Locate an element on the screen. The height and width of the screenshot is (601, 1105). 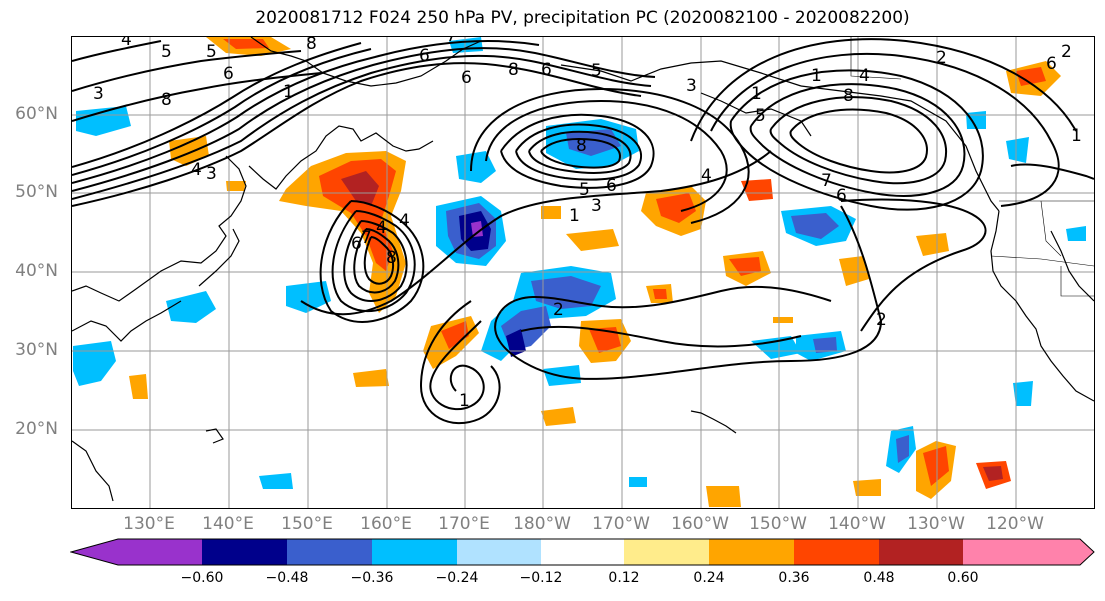
lon-label-180w: 180°W is located at coordinates (542, 524).